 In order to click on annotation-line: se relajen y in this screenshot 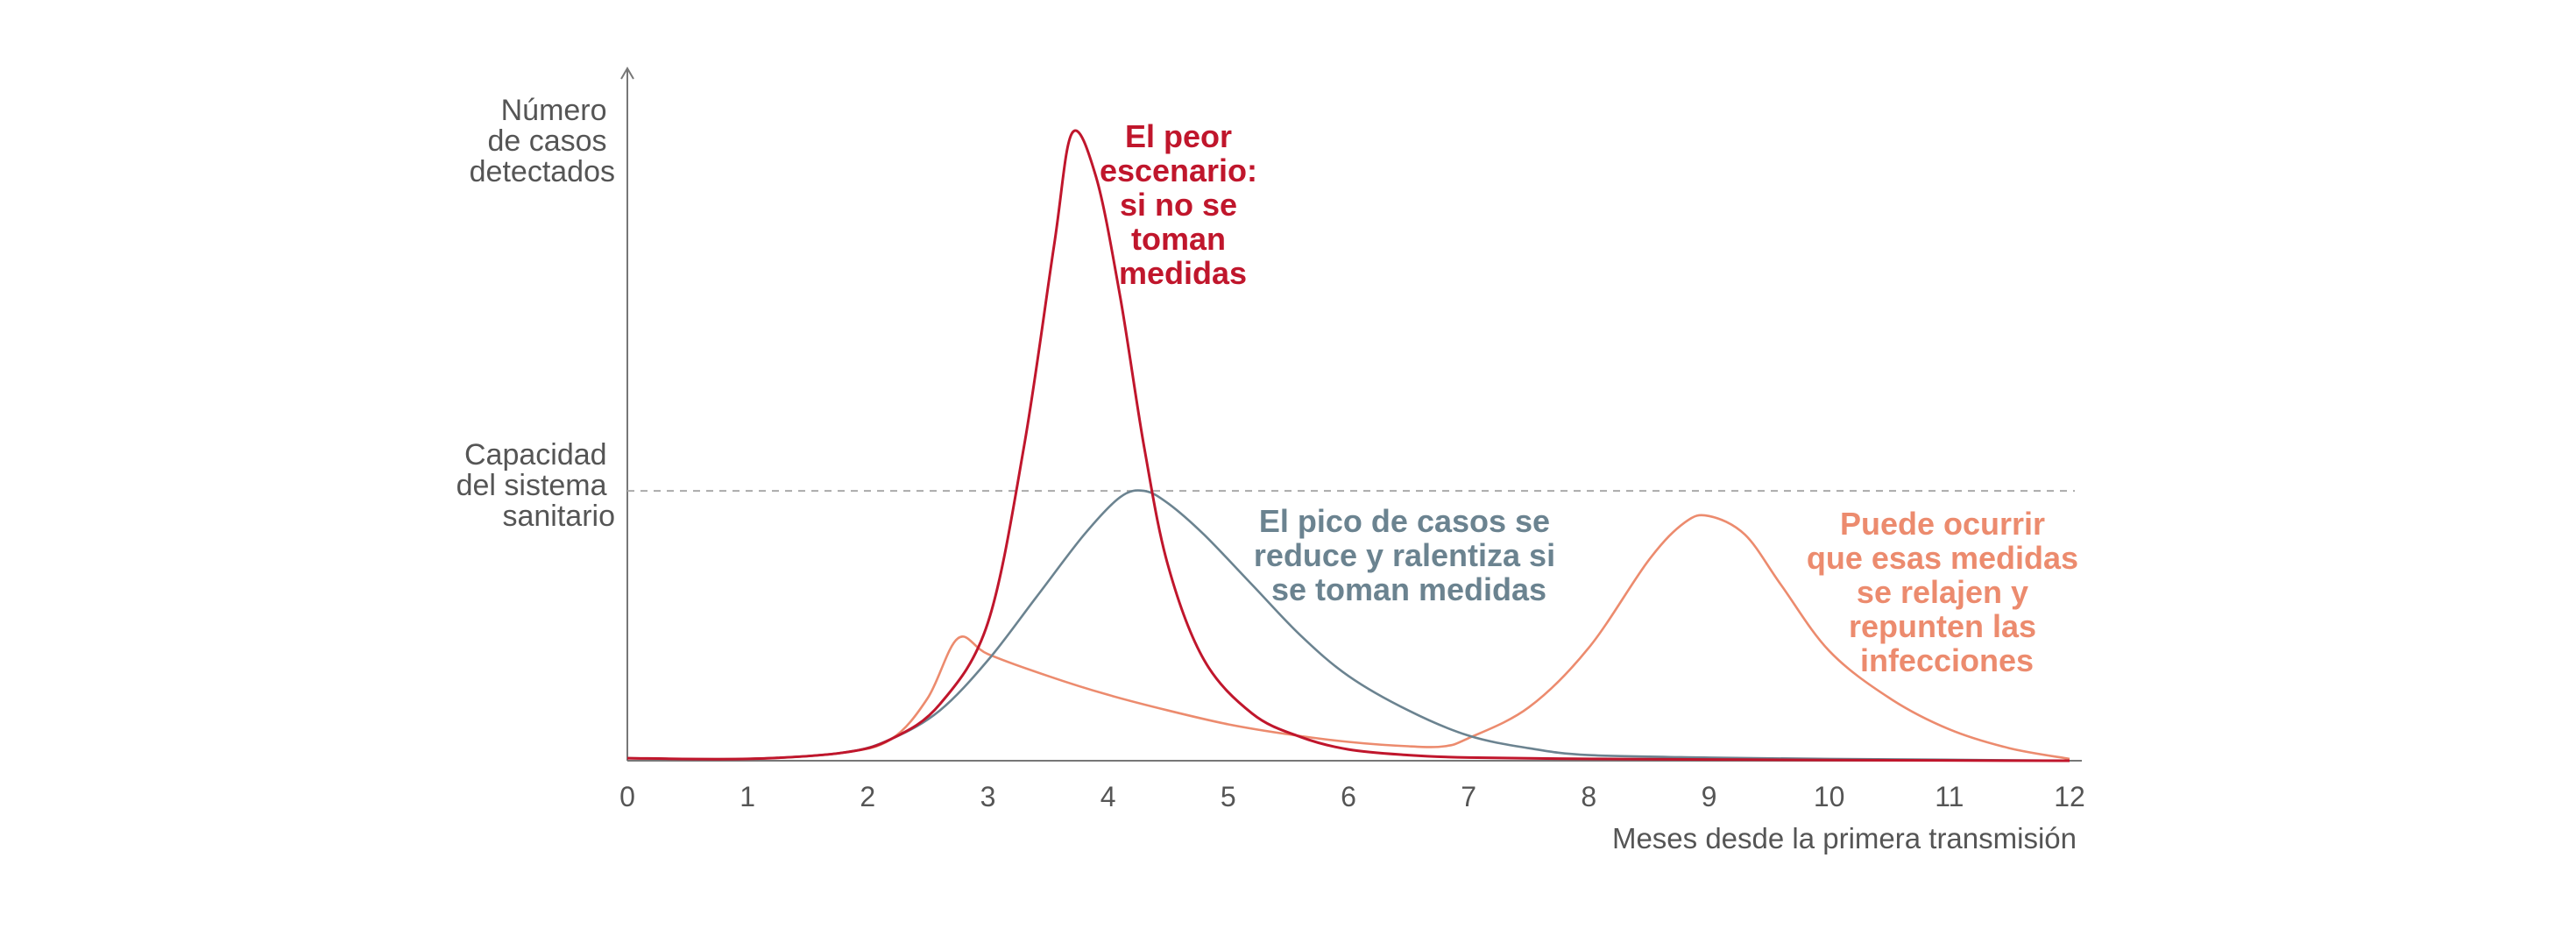, I will do `click(1942, 592)`.